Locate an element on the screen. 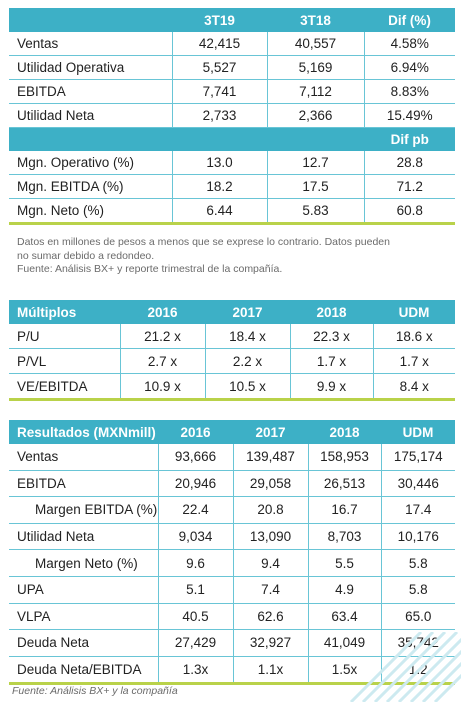 This screenshot has height=702, width=461. dif-pb-subheader: Dif pb is located at coordinates (232, 139).